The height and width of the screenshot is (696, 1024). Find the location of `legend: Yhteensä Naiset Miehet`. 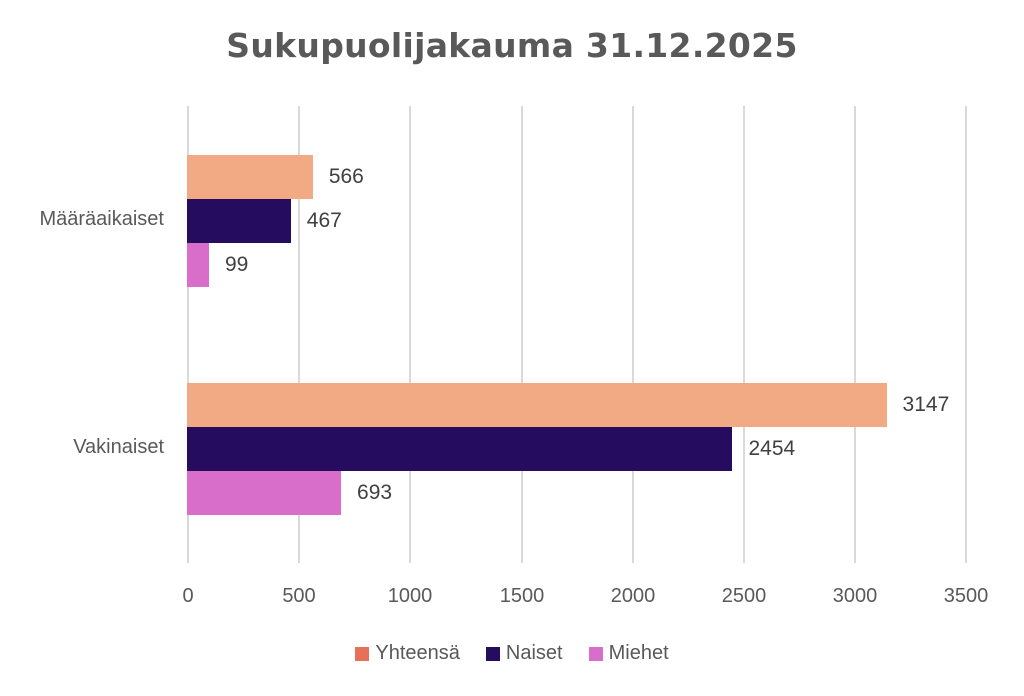

legend: Yhteensä Naiset Miehet is located at coordinates (512, 653).